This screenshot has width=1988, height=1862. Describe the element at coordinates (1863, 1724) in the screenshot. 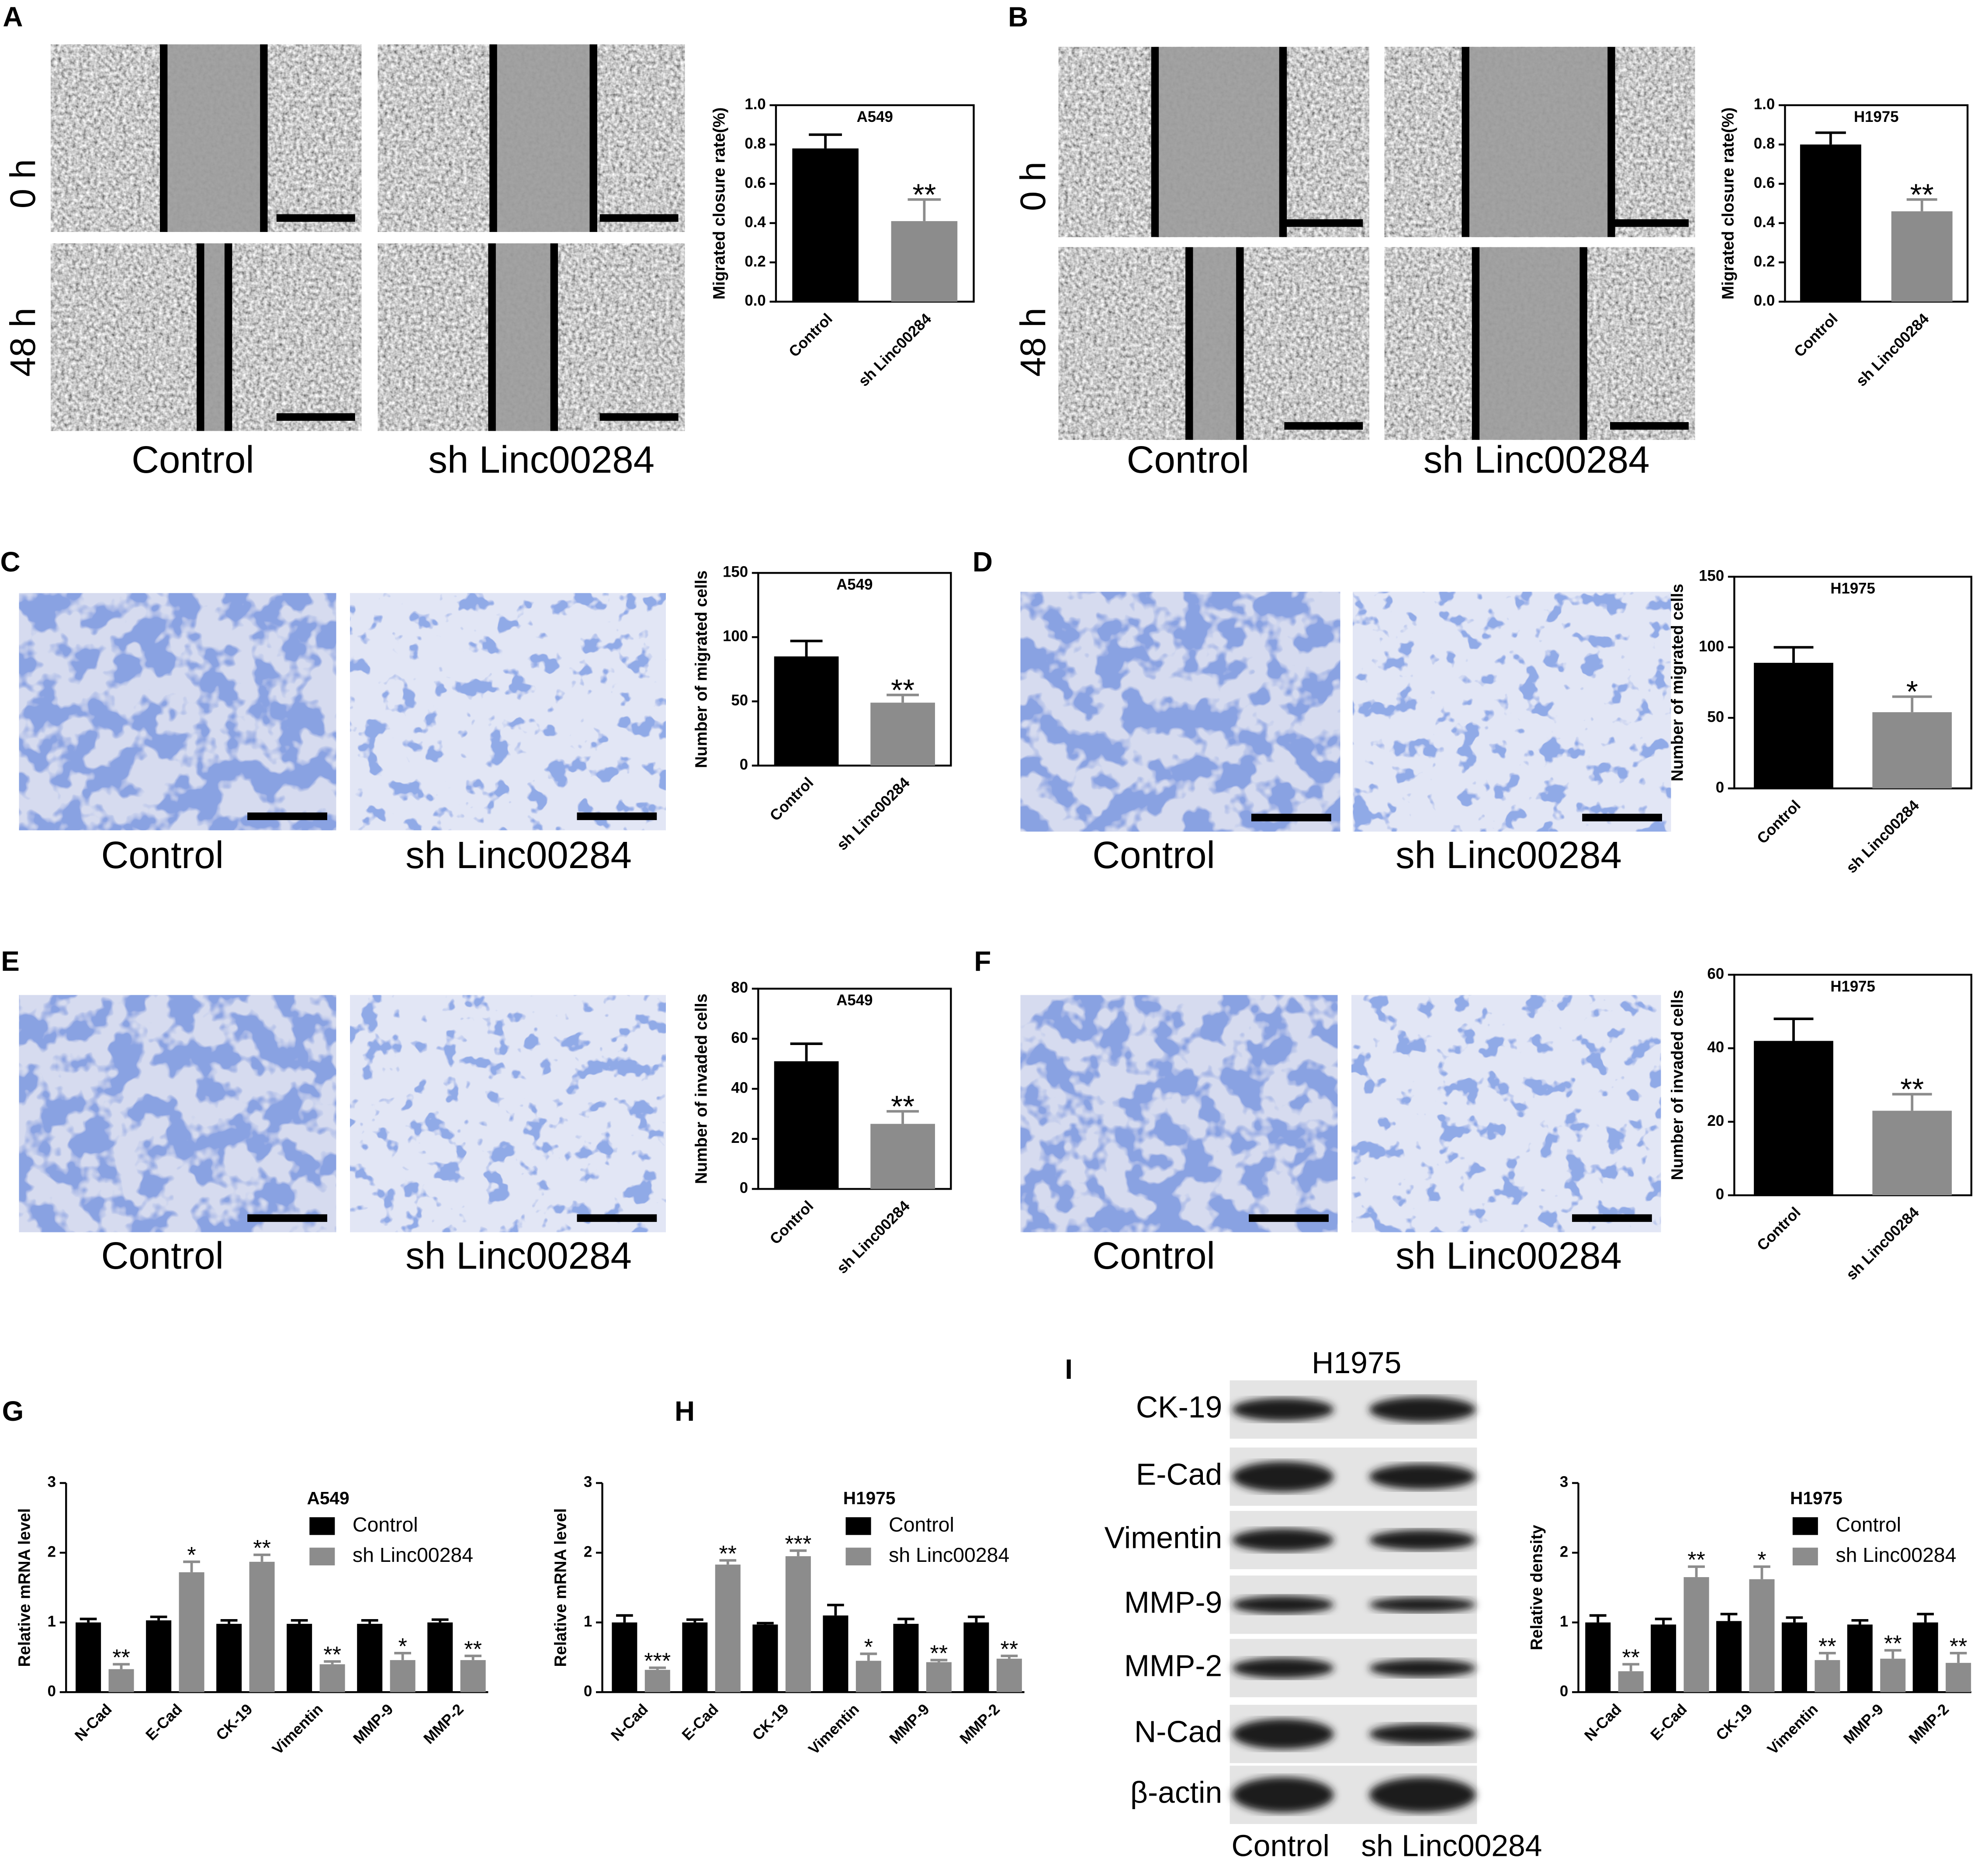

I see `x-tick-label: MMP-9` at that location.